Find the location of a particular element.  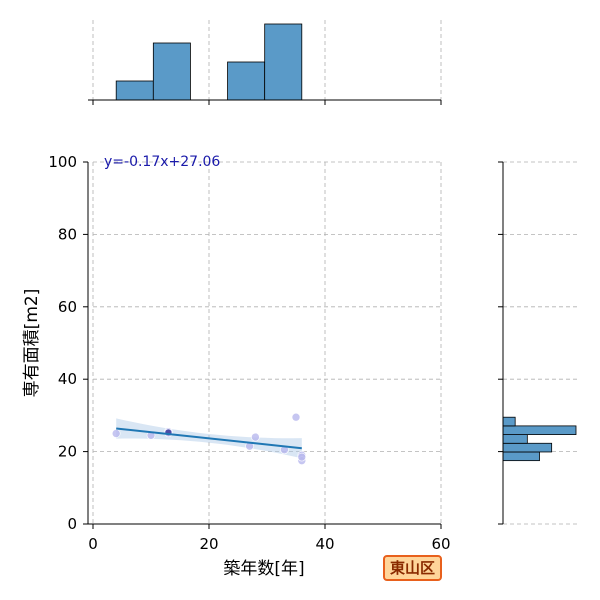

regression-line is located at coordinates (209, 438).